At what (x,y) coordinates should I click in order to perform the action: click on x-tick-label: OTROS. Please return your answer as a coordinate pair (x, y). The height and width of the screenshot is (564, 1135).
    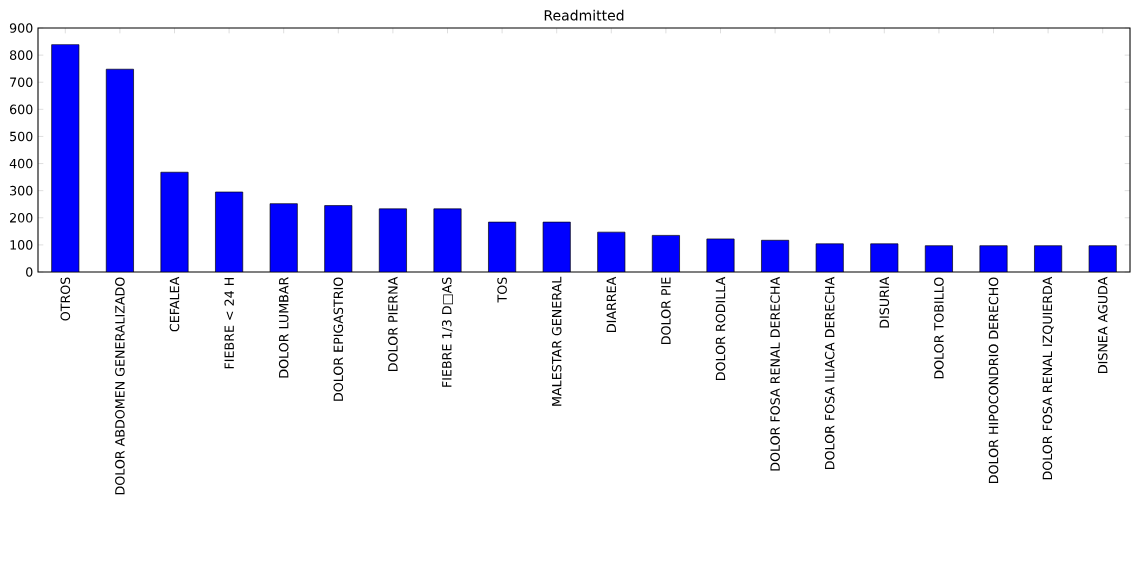
    Looking at the image, I should click on (65, 299).